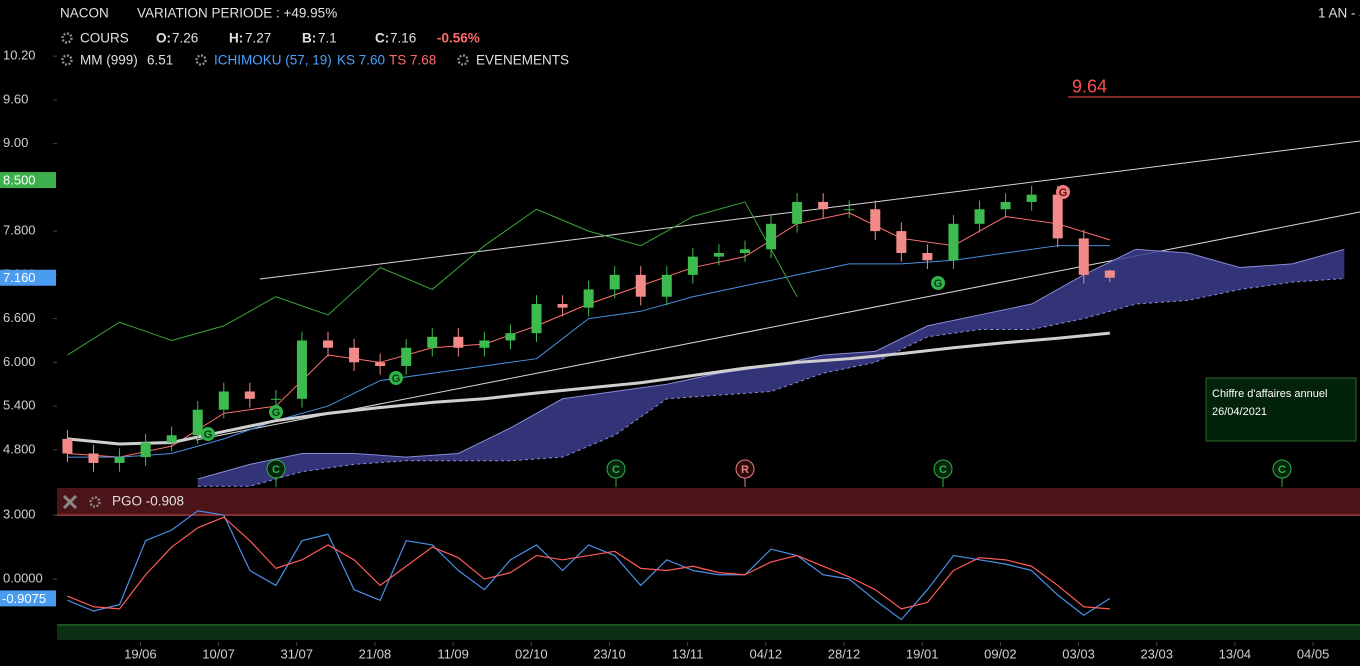 Image resolution: width=1360 pixels, height=666 pixels. Describe the element at coordinates (237, 13) in the screenshot. I see `variation: VARIATION PERIODE : +49.95%` at that location.